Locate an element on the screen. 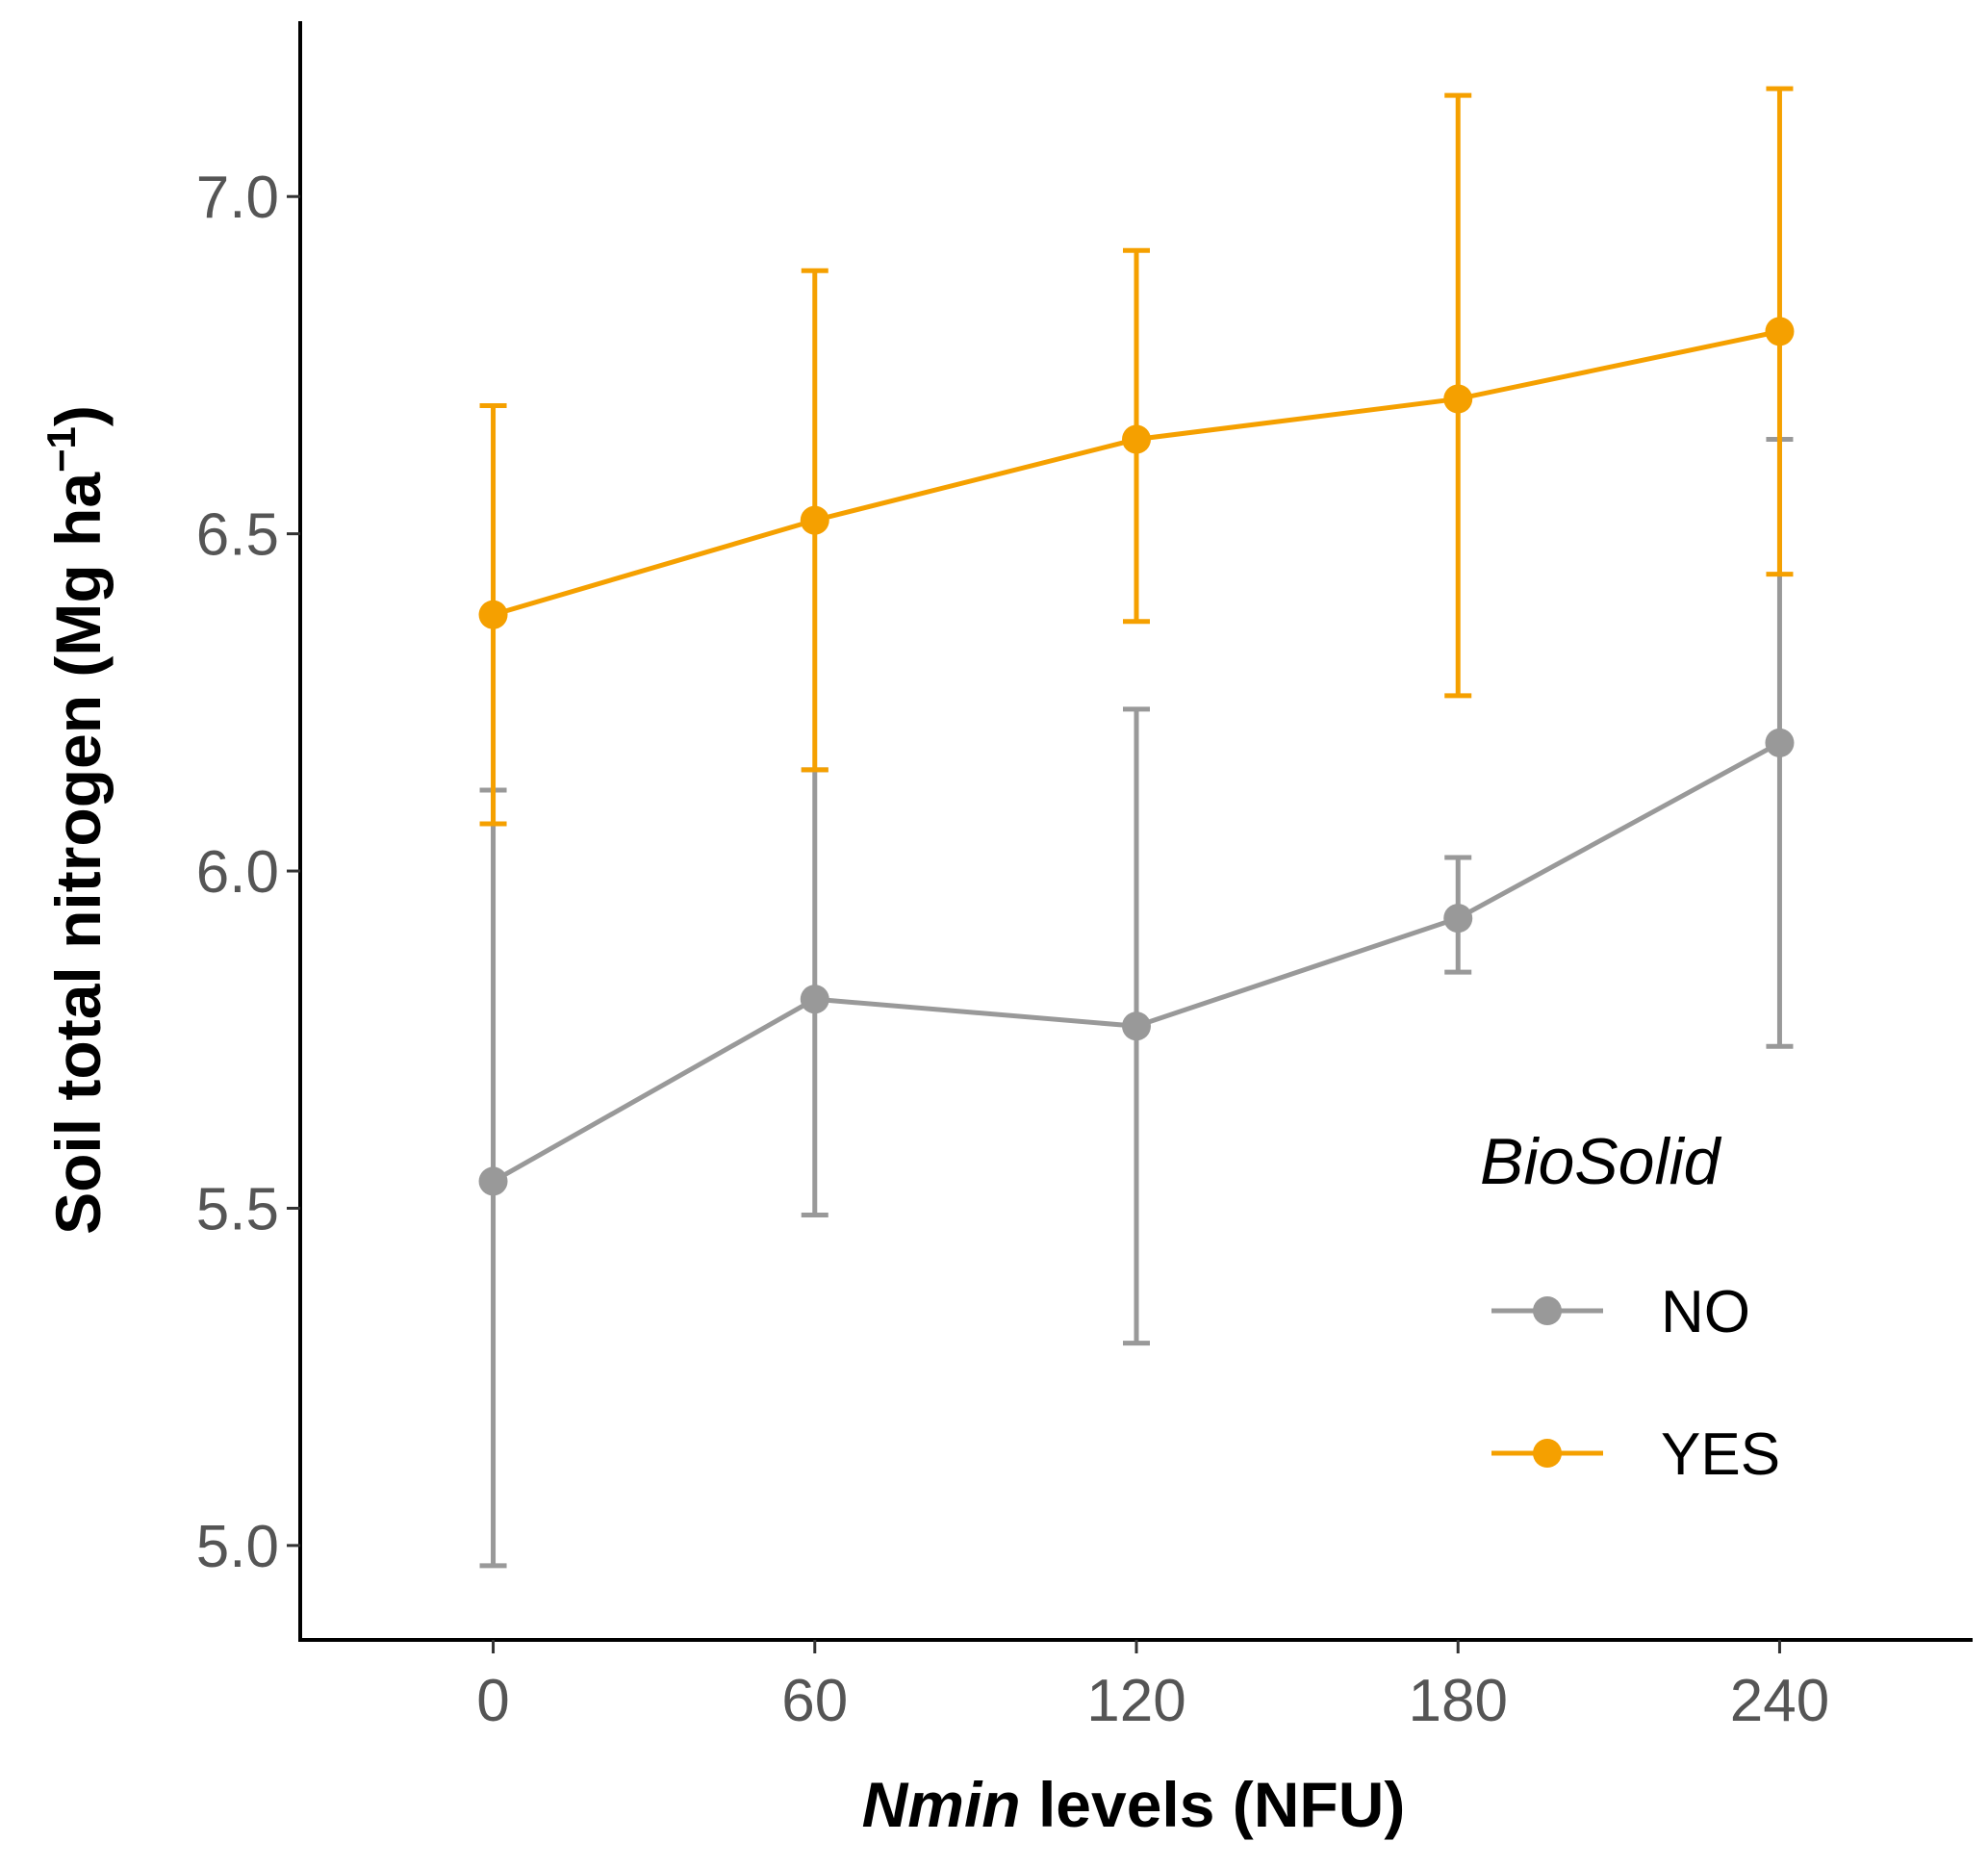 The height and width of the screenshot is (1868, 1988). y-axis-title-close: ) is located at coordinates (78, 415).